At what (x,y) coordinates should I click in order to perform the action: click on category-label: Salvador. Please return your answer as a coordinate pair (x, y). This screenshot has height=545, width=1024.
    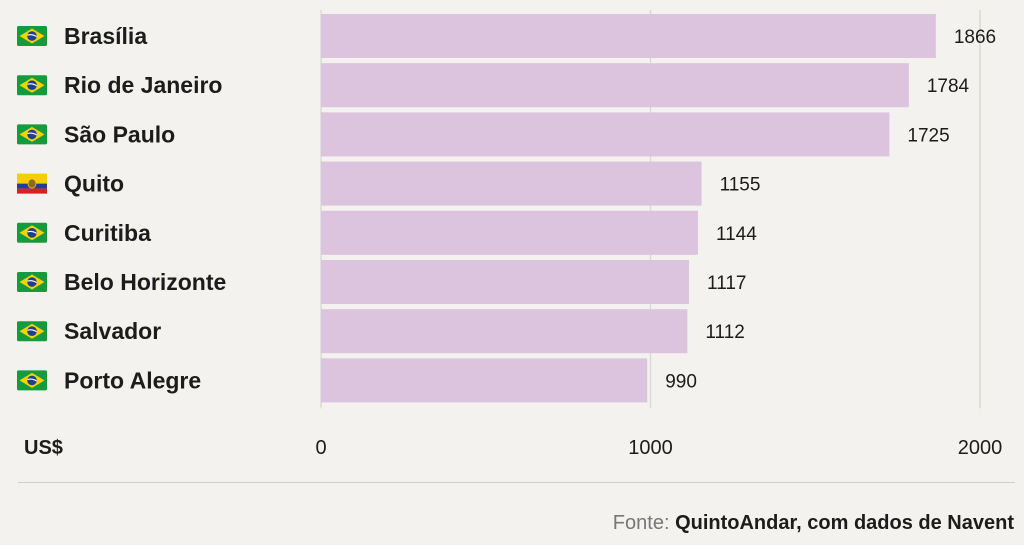
    Looking at the image, I should click on (112, 331).